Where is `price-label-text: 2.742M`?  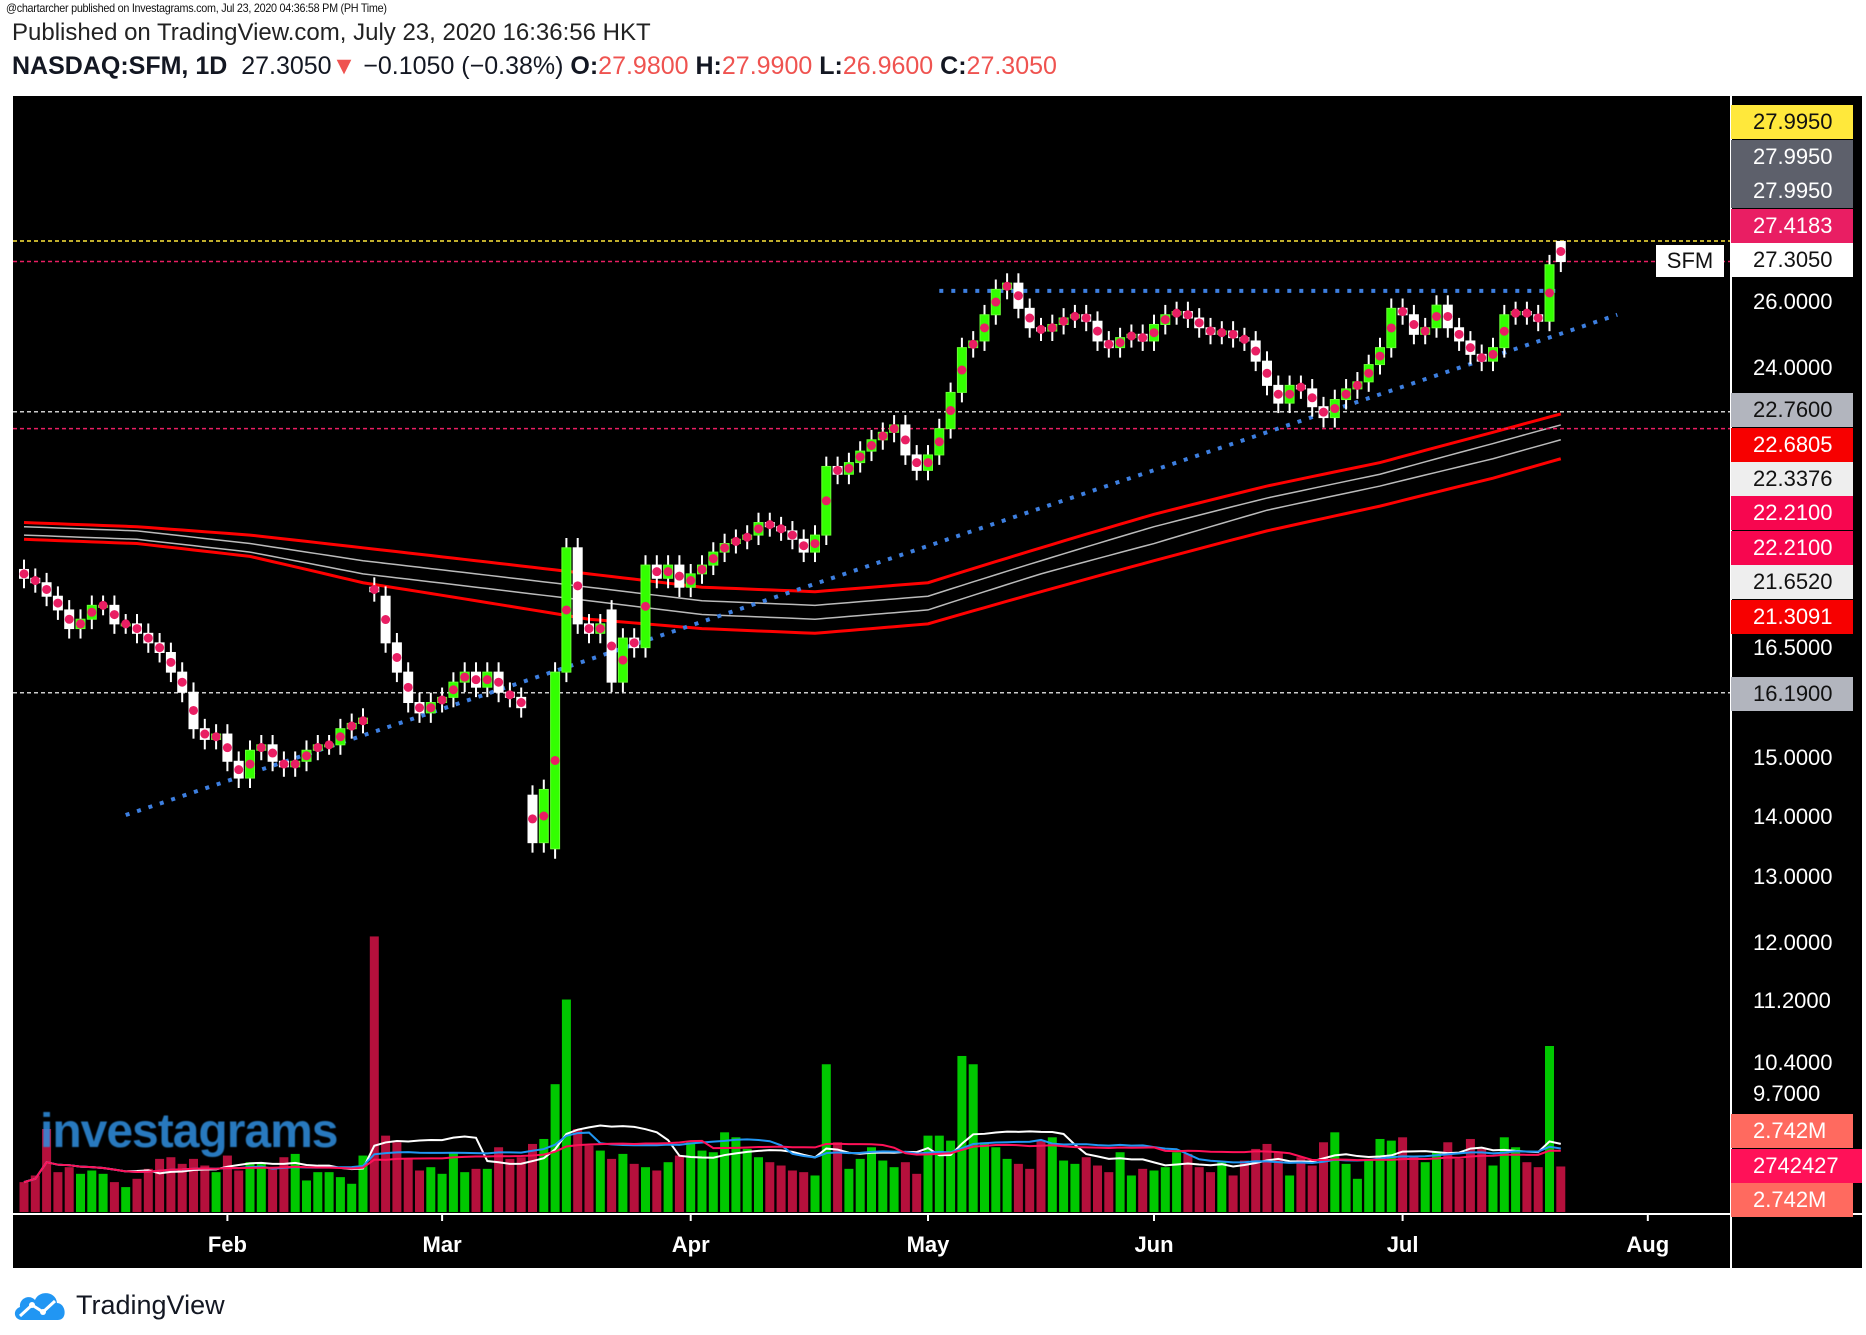 price-label-text: 2.742M is located at coordinates (1790, 1130).